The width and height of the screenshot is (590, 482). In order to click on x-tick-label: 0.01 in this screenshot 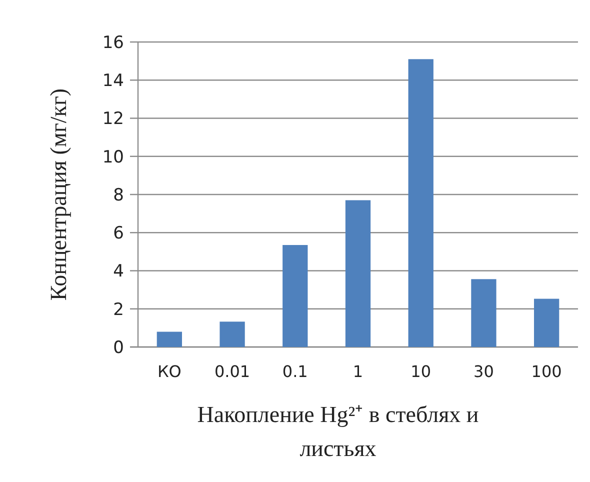, I will do `click(232, 371)`.